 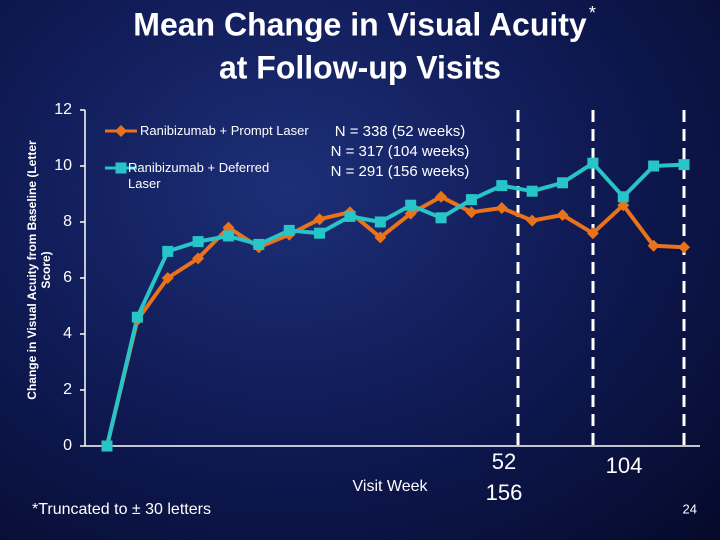 I want to click on page-number: 24, so click(x=690, y=508).